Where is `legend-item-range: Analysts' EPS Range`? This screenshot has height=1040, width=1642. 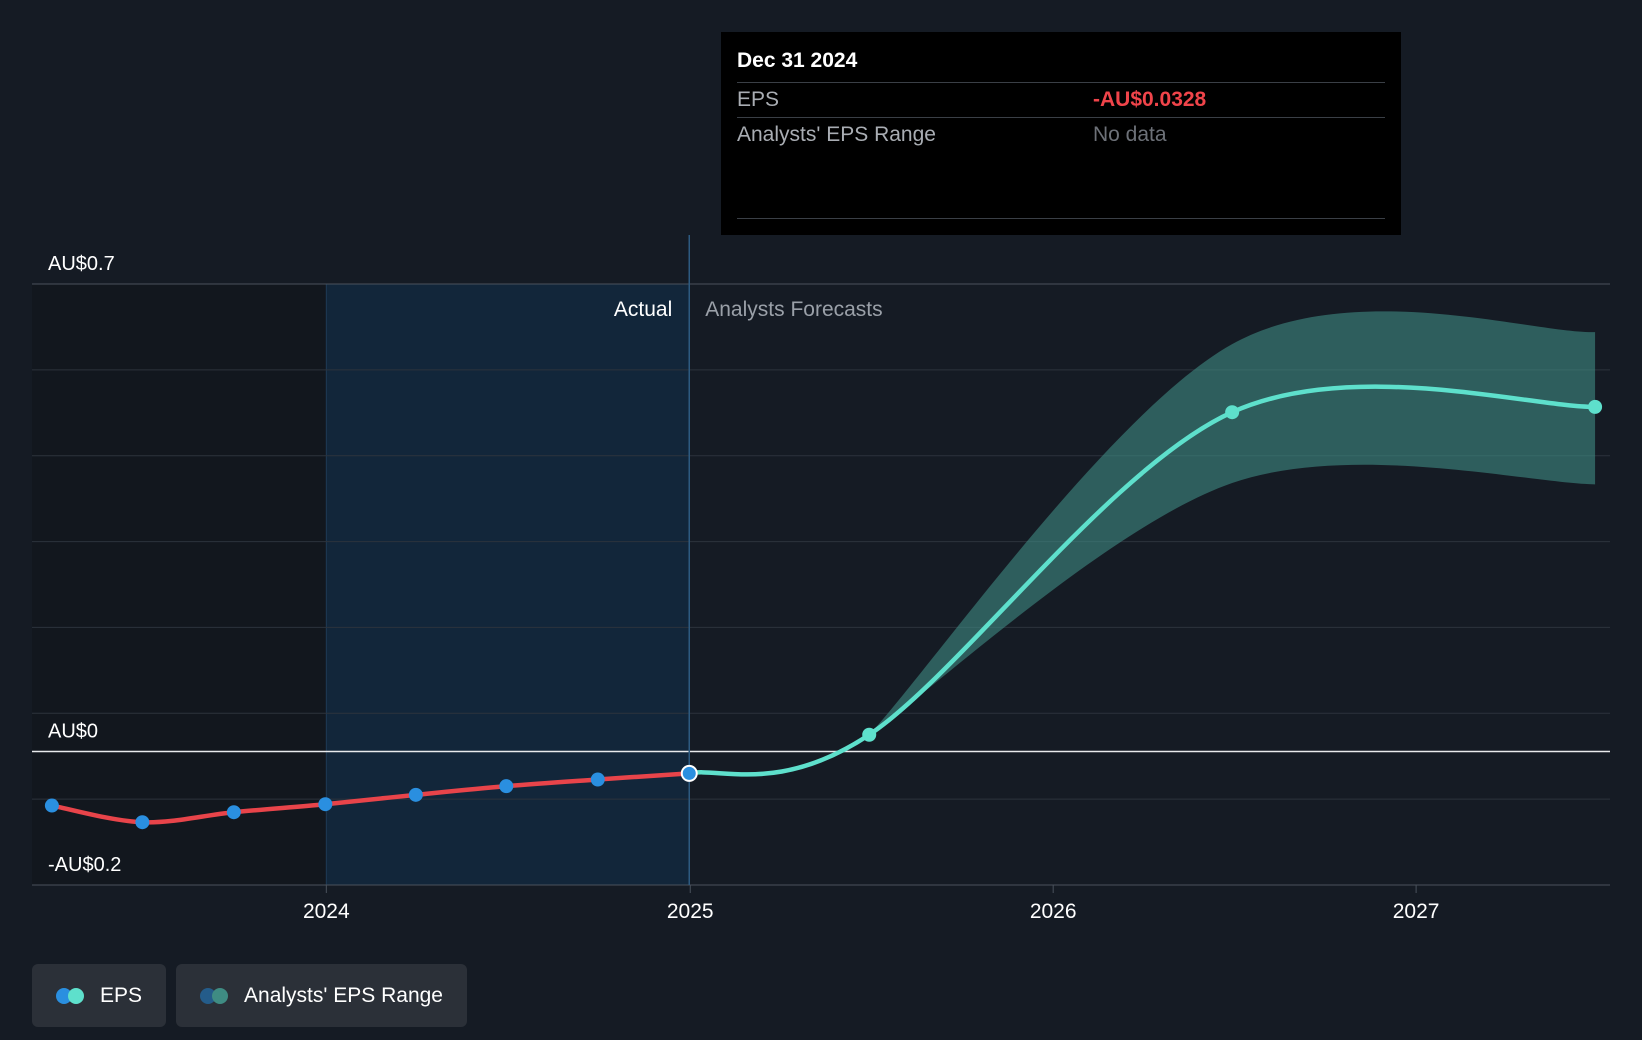 legend-item-range: Analysts' EPS Range is located at coordinates (321, 995).